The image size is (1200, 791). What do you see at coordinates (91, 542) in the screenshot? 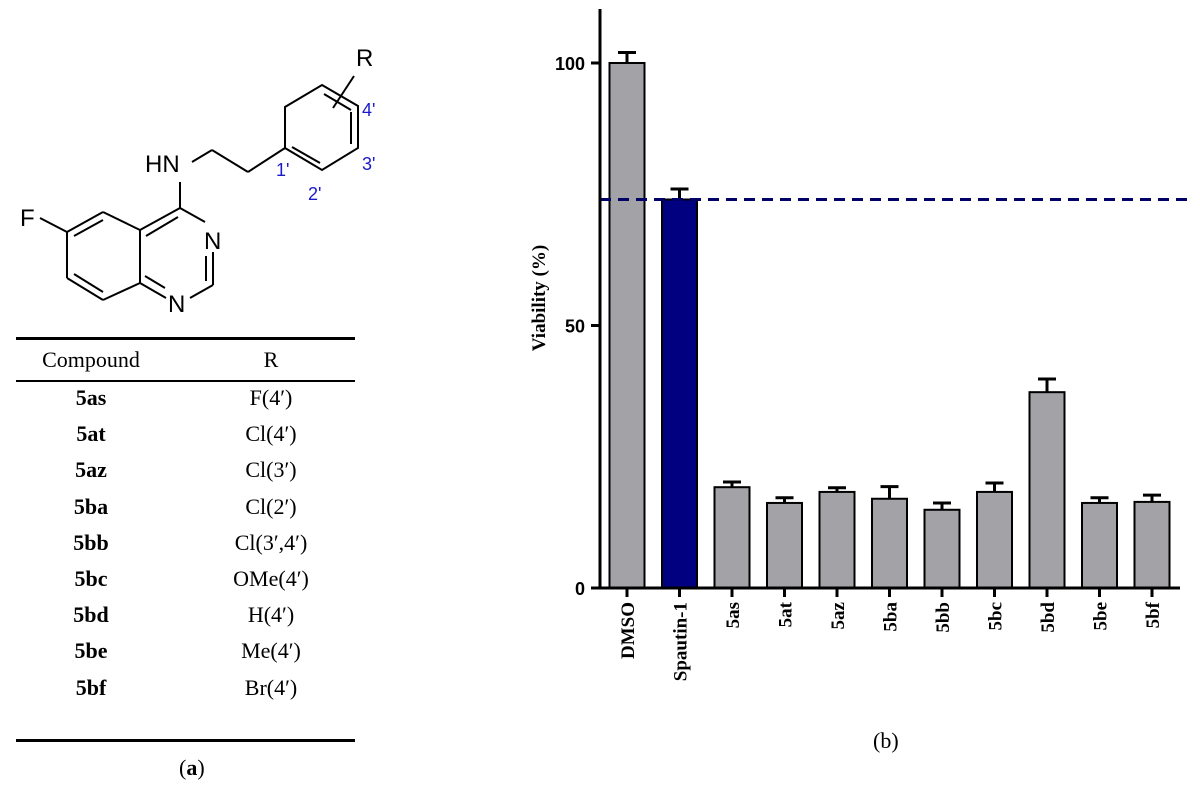
I see `compound-id: 5bb` at bounding box center [91, 542].